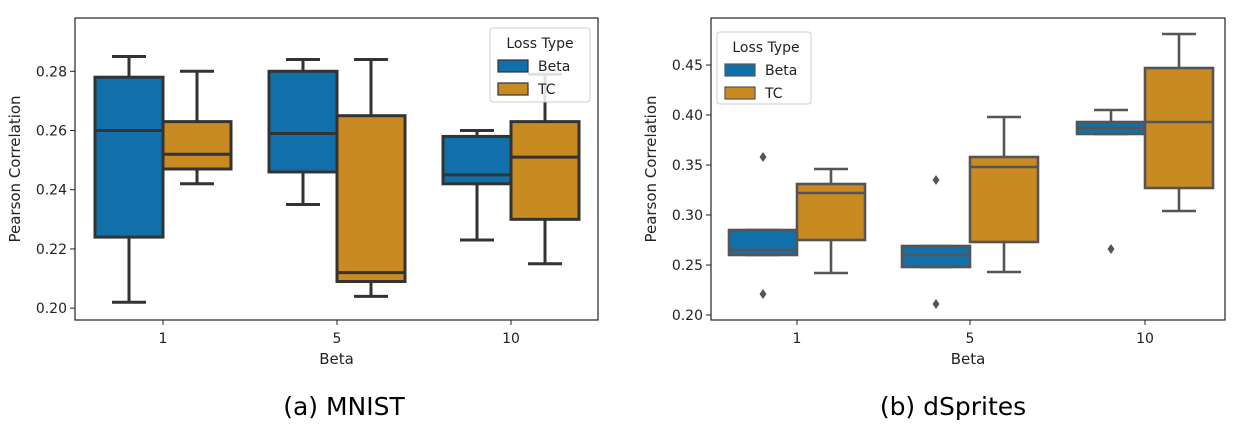  I want to click on dsprites-caption: (b) dSprites, so click(953, 406).